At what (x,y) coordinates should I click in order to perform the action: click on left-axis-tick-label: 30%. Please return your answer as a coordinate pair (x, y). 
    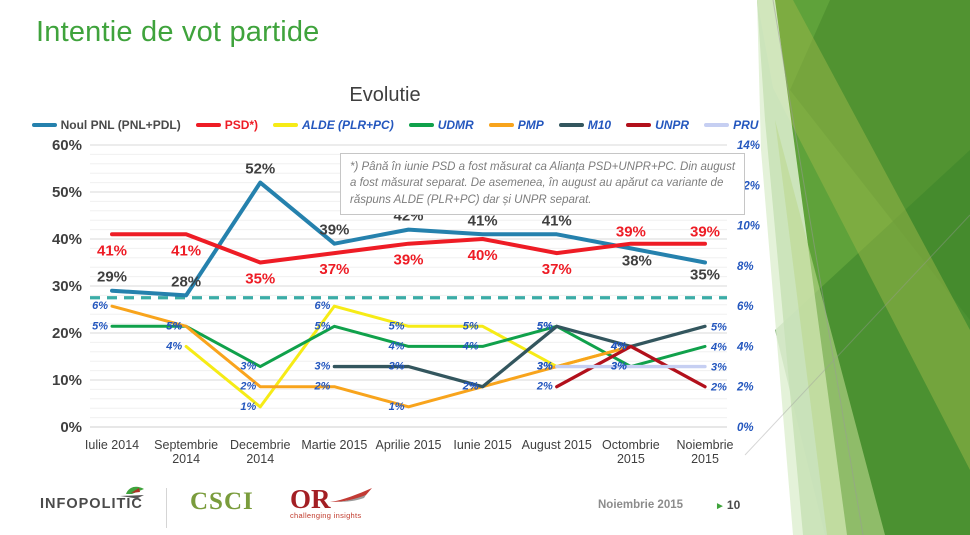
    Looking at the image, I should click on (67, 286).